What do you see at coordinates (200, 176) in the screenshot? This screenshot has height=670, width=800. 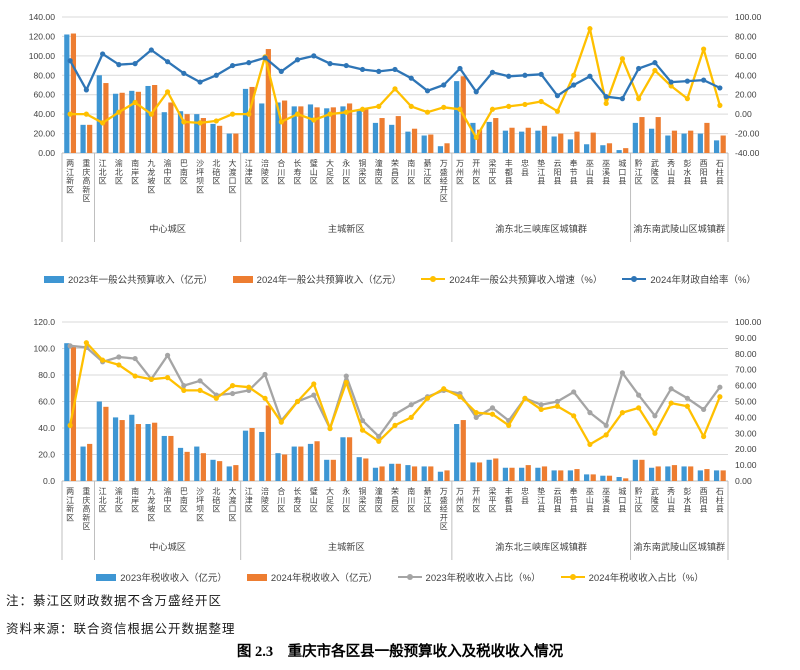 I see `svg-text: 沙坪坝区` at bounding box center [200, 176].